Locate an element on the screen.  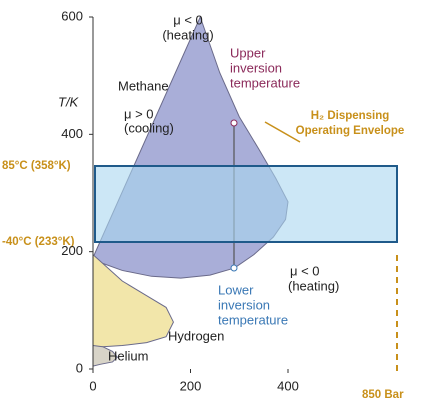
y-tick-label: 0 is located at coordinates (79, 367).